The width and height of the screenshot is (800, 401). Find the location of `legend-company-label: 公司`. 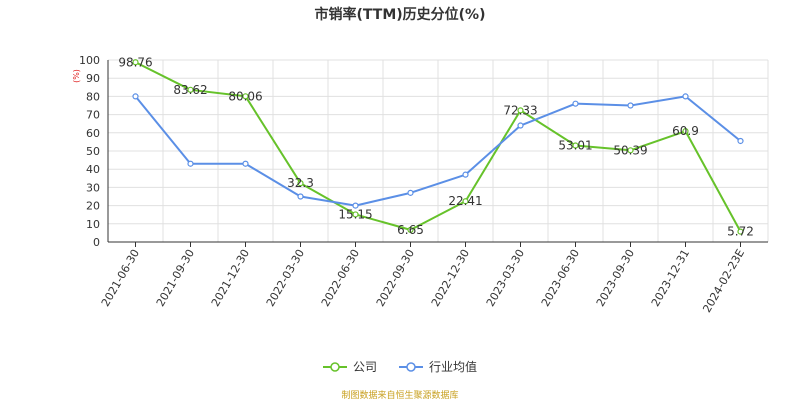

legend-company-label: 公司 is located at coordinates (364, 367).